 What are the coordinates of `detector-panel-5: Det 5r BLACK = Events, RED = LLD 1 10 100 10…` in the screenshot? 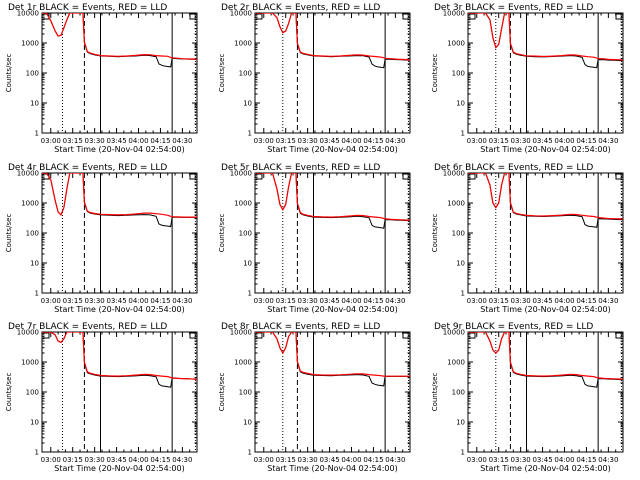 It's located at (314, 238).